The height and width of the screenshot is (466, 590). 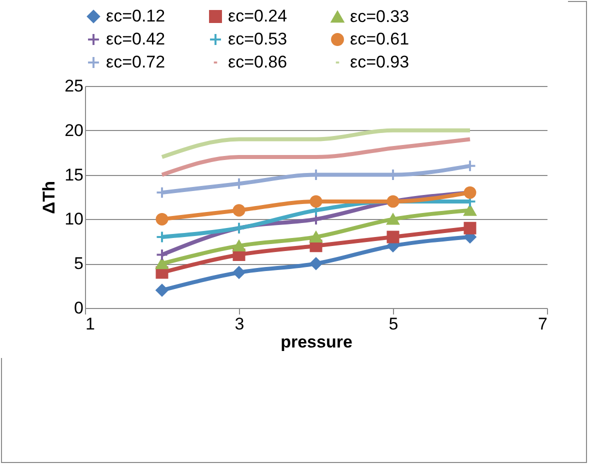 What do you see at coordinates (79, 264) in the screenshot?
I see `y-tick-label: 5` at bounding box center [79, 264].